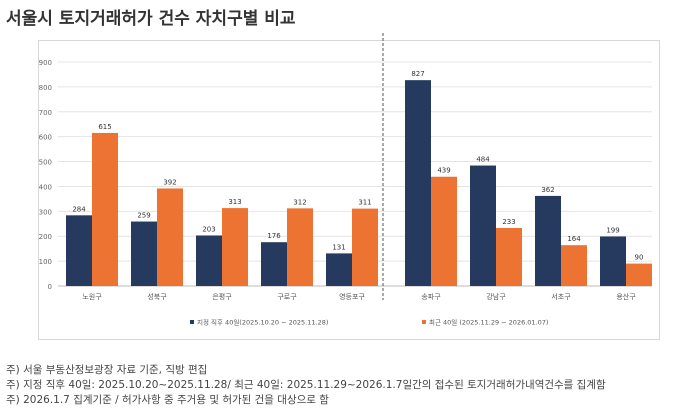  Describe the element at coordinates (574, 239) in the screenshot. I see `data-label: 164` at that location.